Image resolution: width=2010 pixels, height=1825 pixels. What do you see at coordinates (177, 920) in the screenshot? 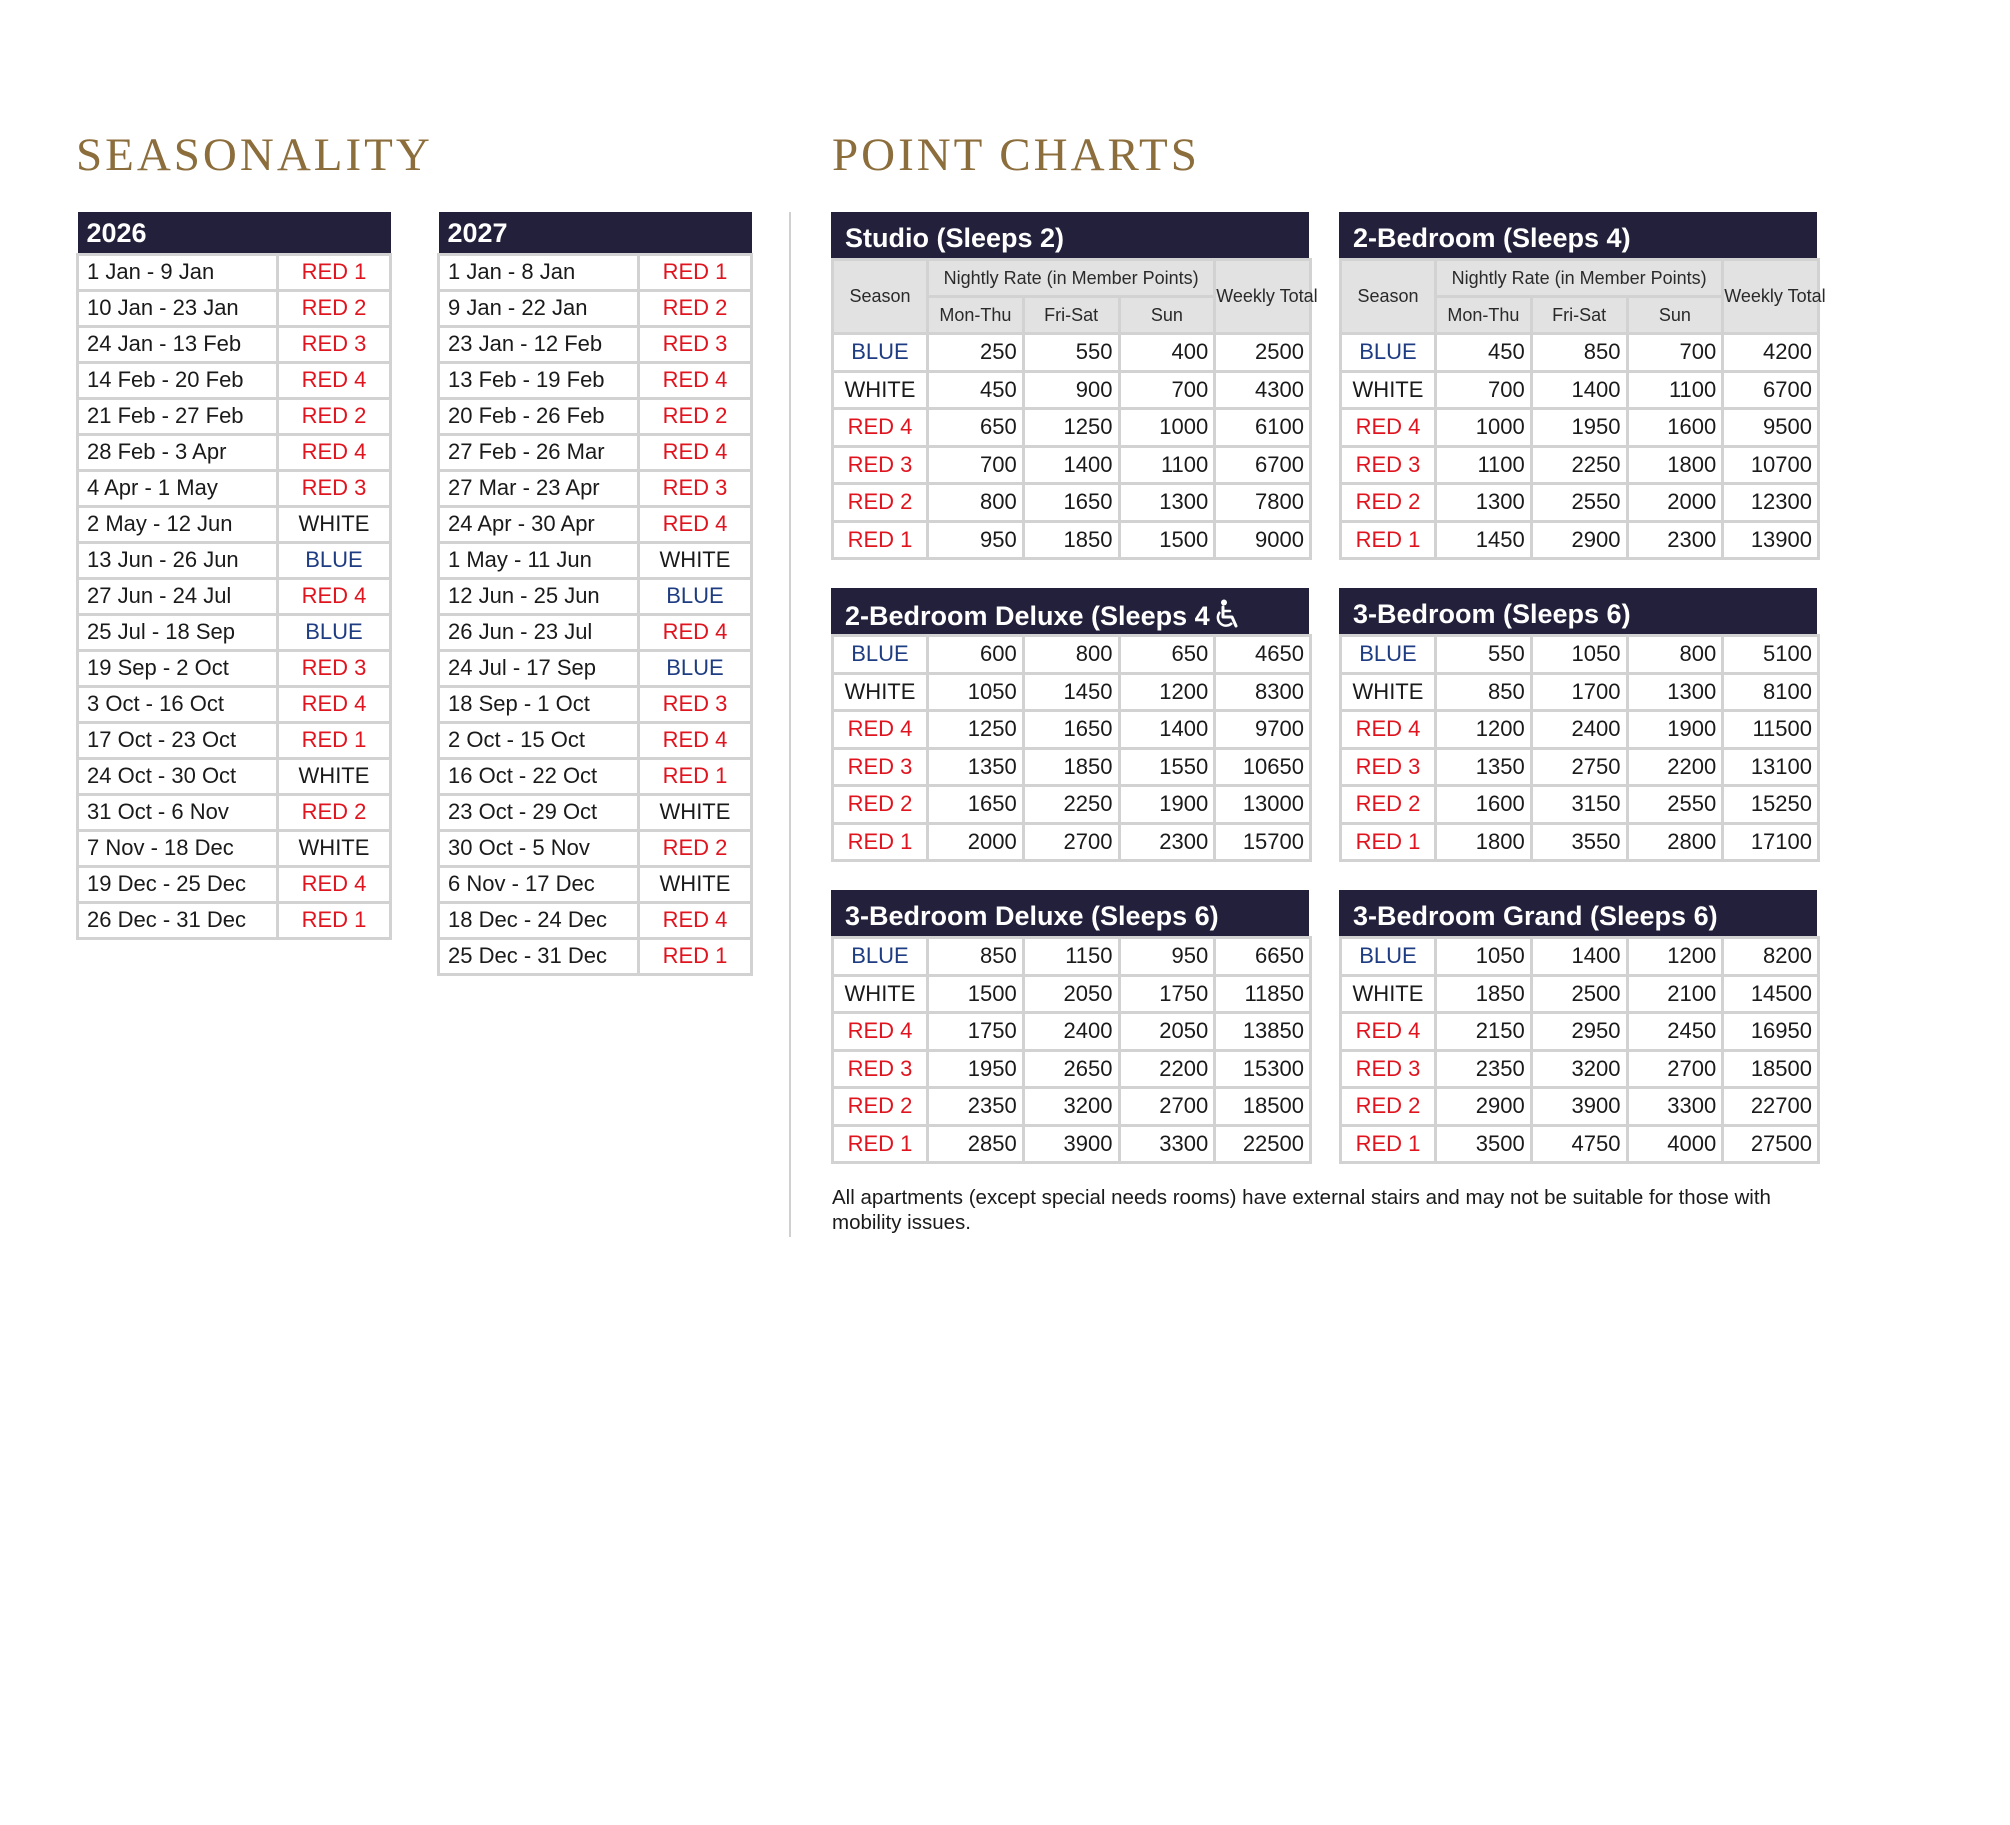
I see `date-range: 26 Dec - 31 Dec` at bounding box center [177, 920].